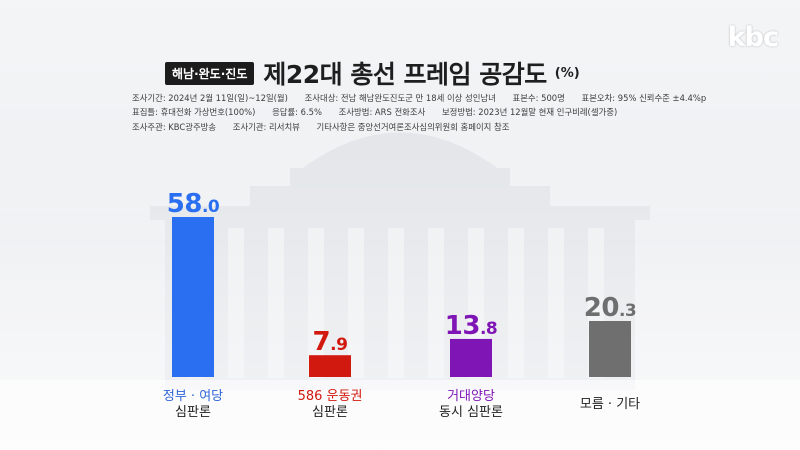 This screenshot has width=800, height=450. I want to click on value-decimal: .9, so click(338, 345).